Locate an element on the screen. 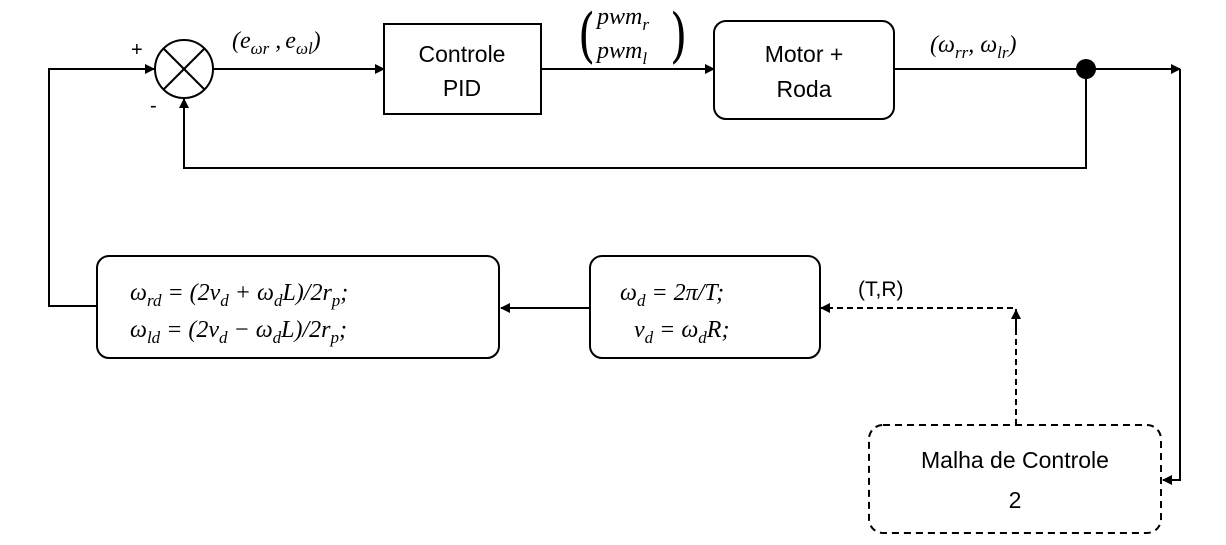 This screenshot has height=545, width=1226. tr-signal-label: (T,R) is located at coordinates (881, 289).